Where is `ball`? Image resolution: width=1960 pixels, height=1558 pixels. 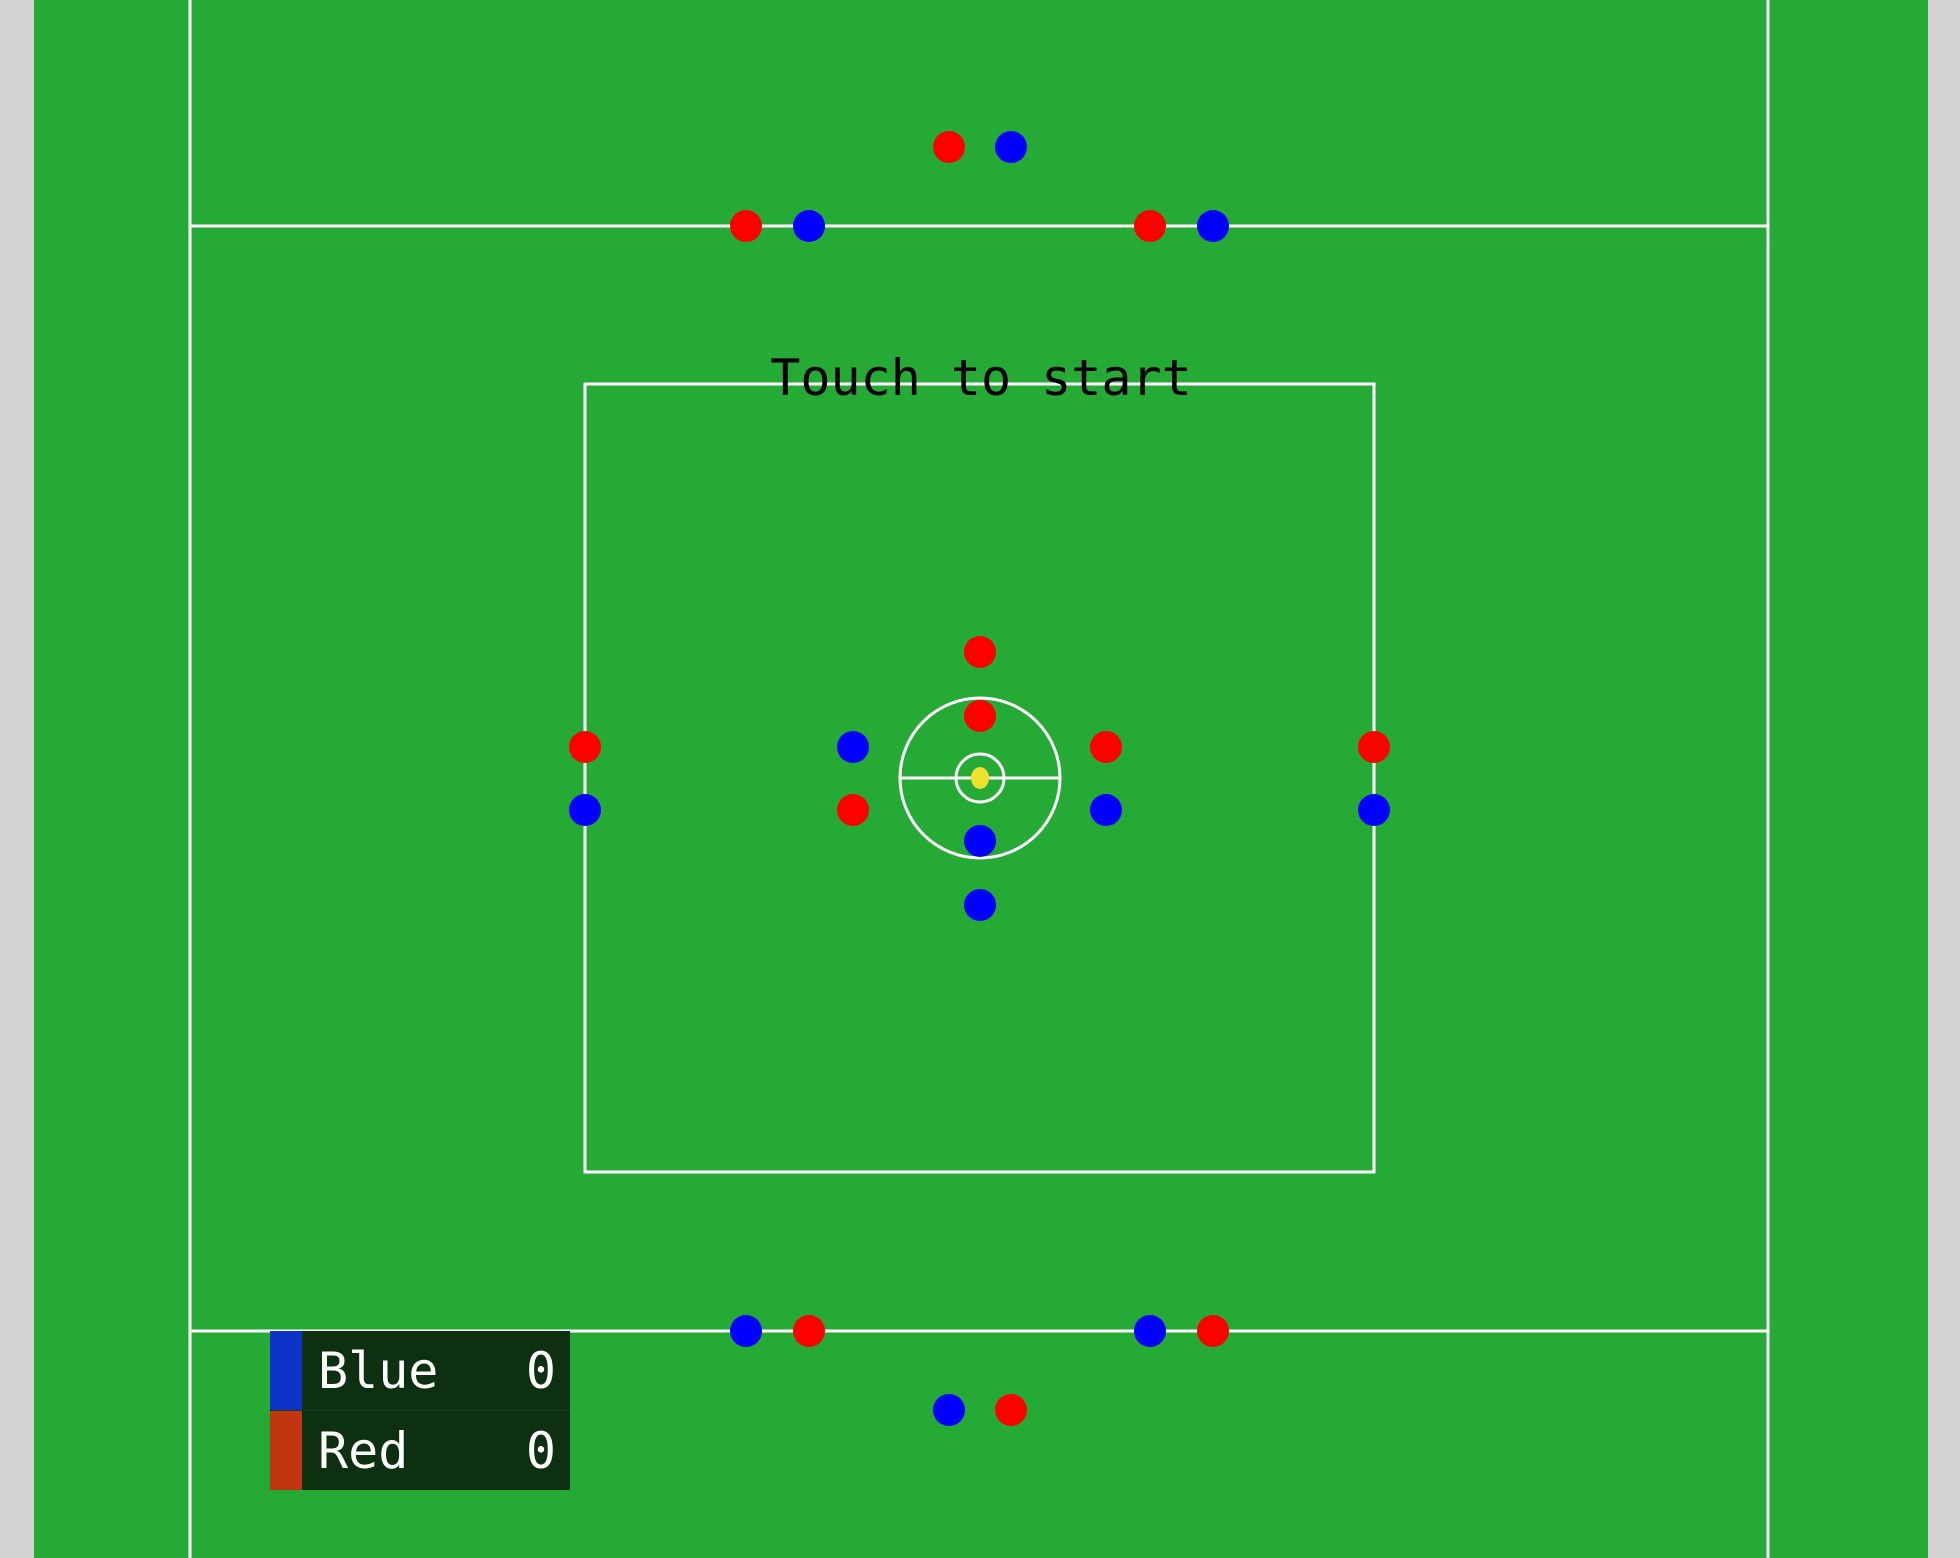
ball is located at coordinates (980, 778).